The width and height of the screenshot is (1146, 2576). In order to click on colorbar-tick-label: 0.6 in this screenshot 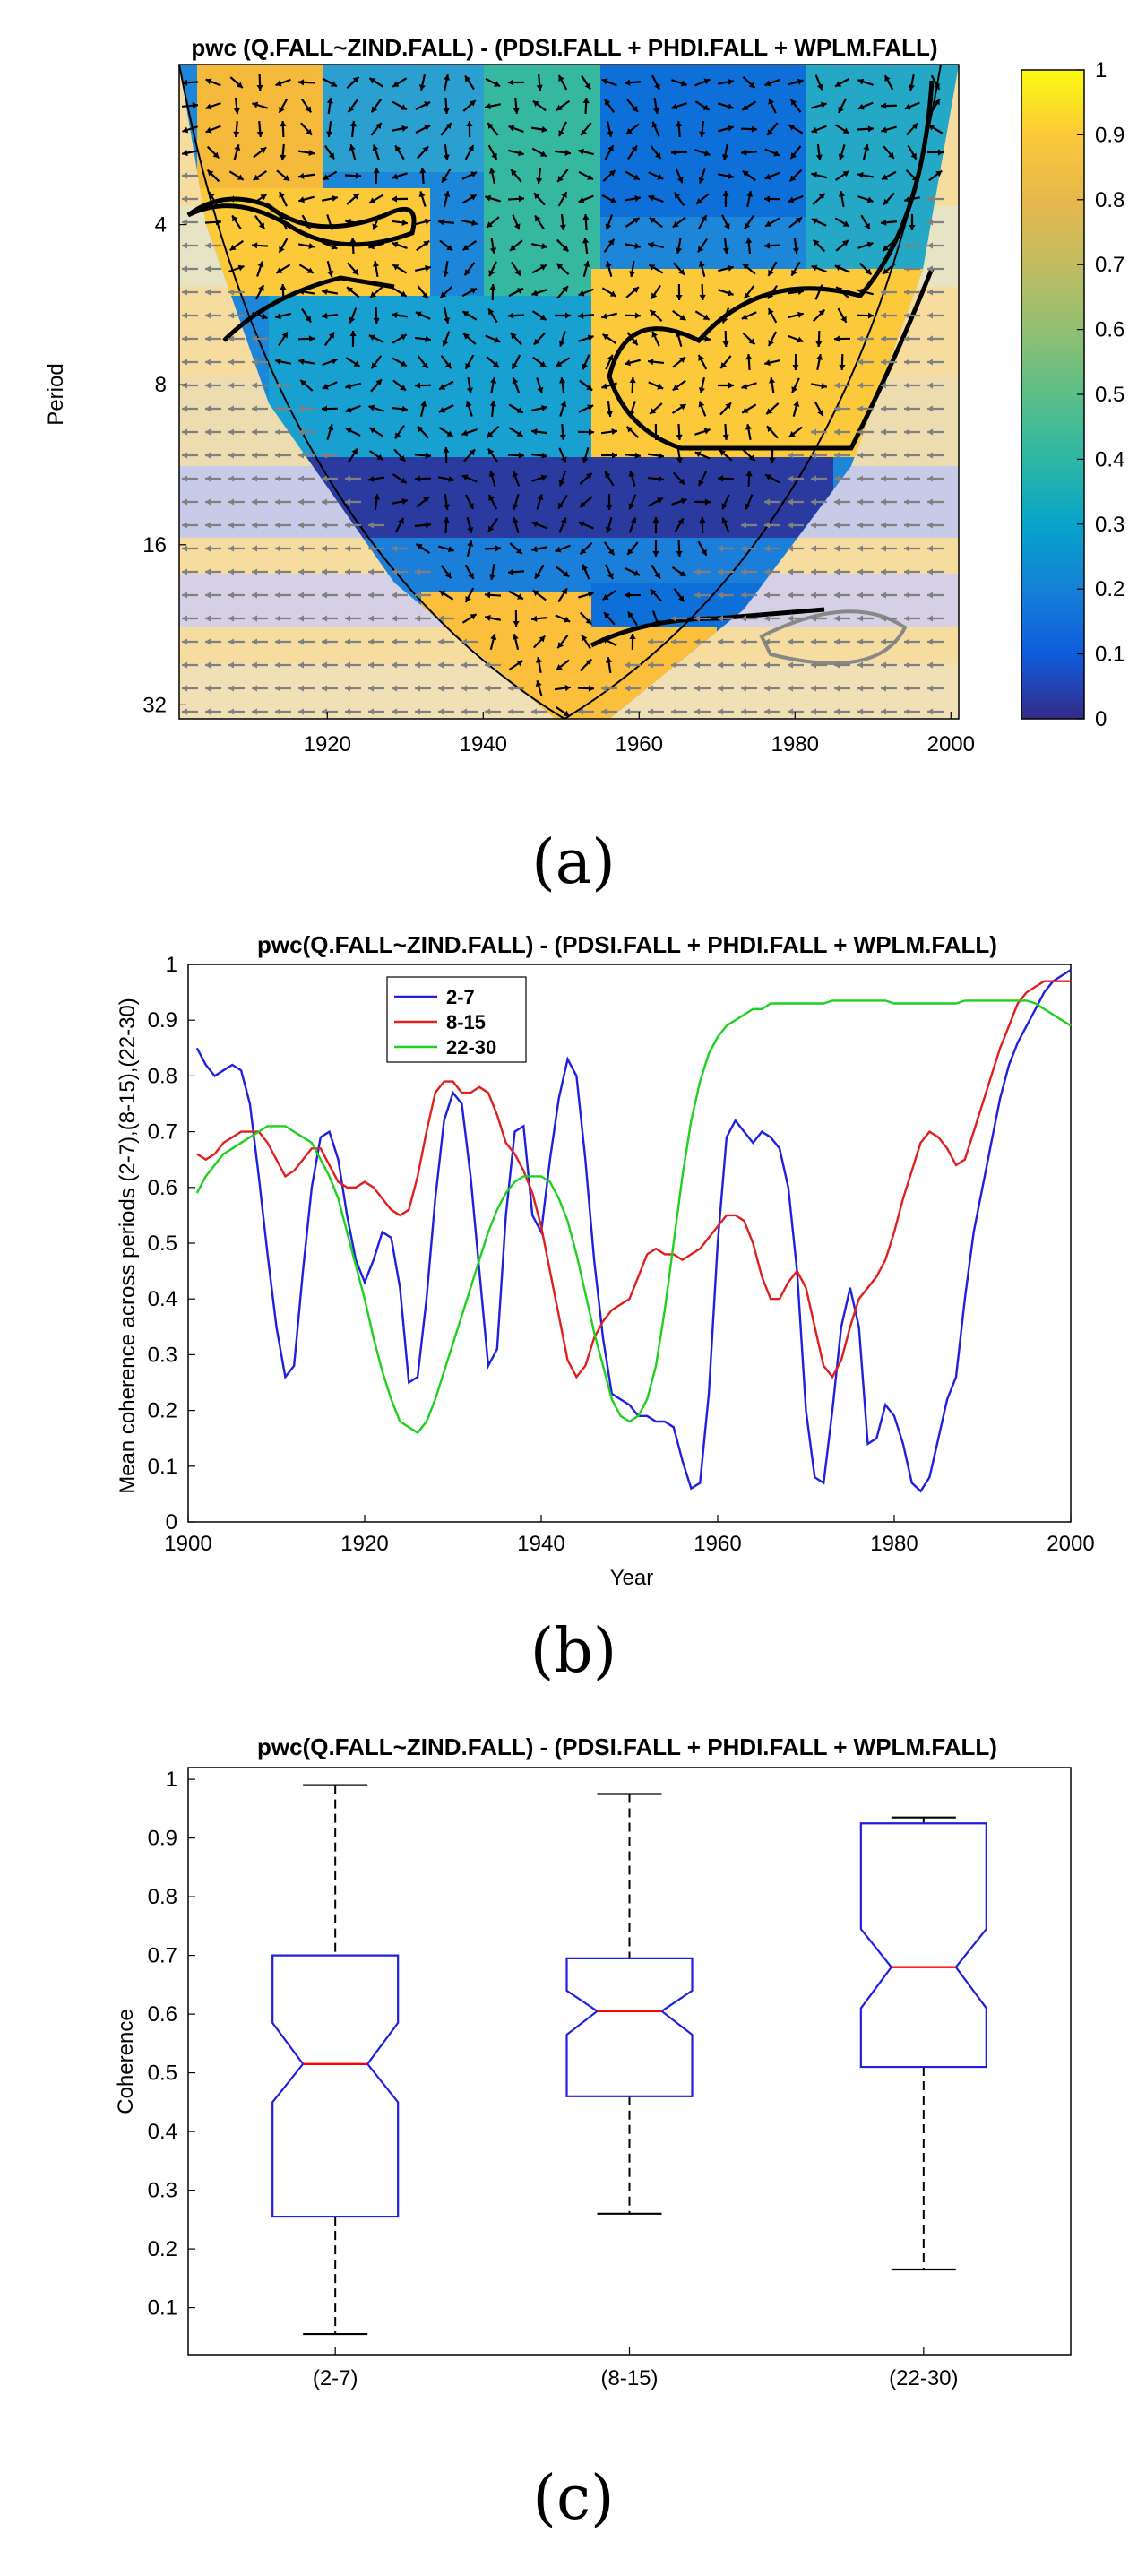, I will do `click(1109, 330)`.